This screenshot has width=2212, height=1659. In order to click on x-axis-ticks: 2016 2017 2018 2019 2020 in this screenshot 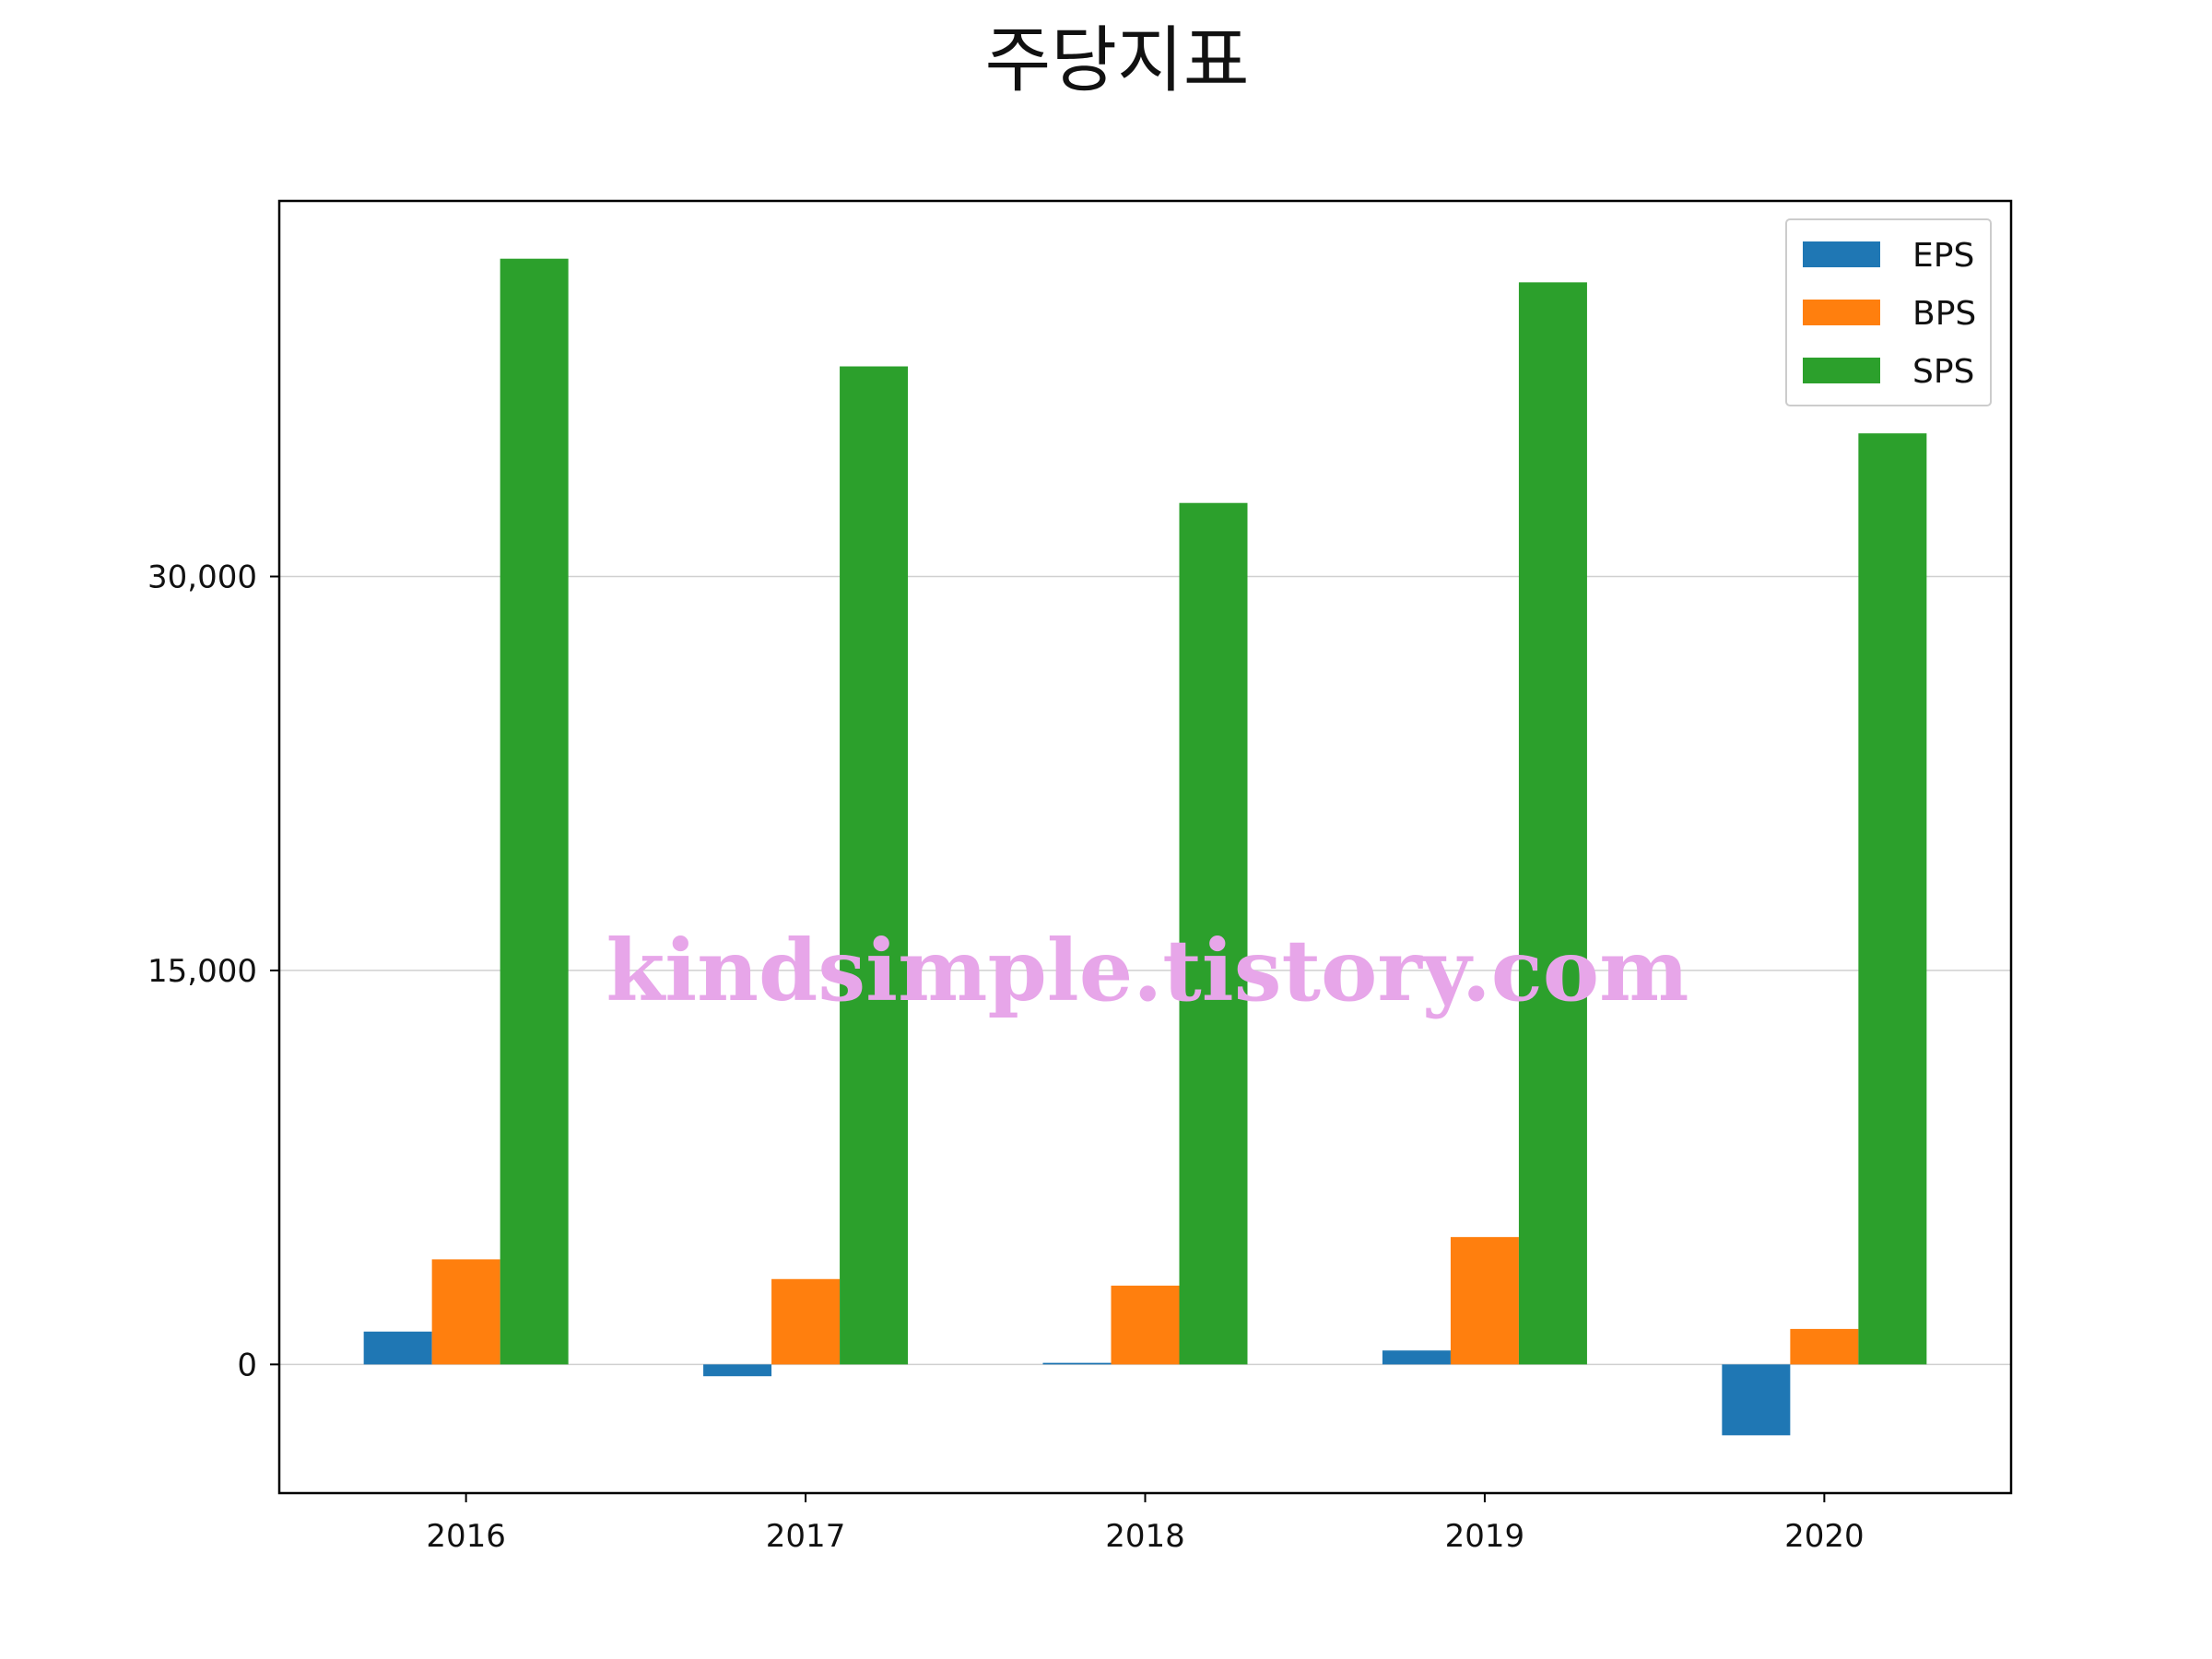, I will do `click(1145, 1524)`.